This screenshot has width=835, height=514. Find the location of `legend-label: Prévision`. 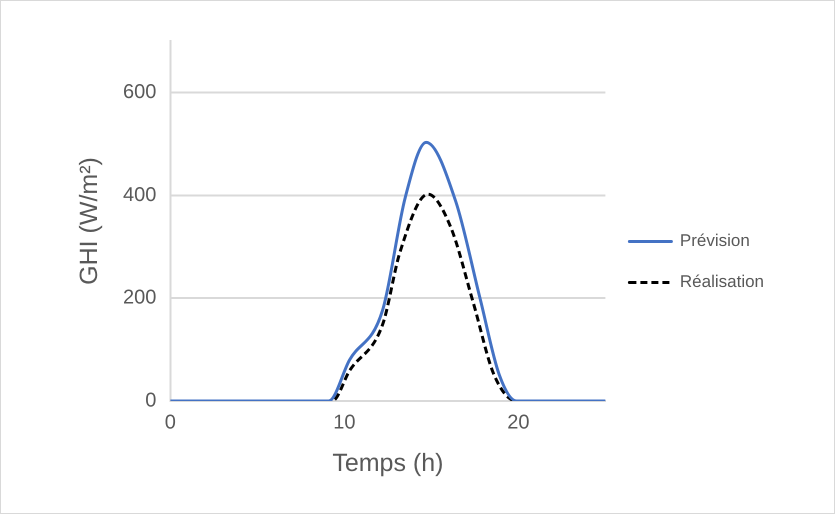

legend-label: Prévision is located at coordinates (715, 240).